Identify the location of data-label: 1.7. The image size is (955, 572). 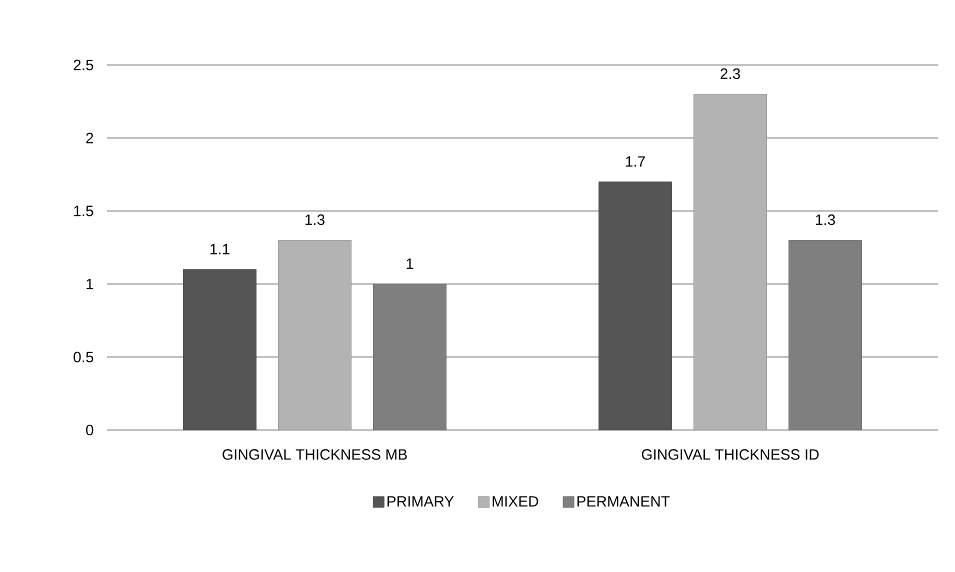
(635, 161).